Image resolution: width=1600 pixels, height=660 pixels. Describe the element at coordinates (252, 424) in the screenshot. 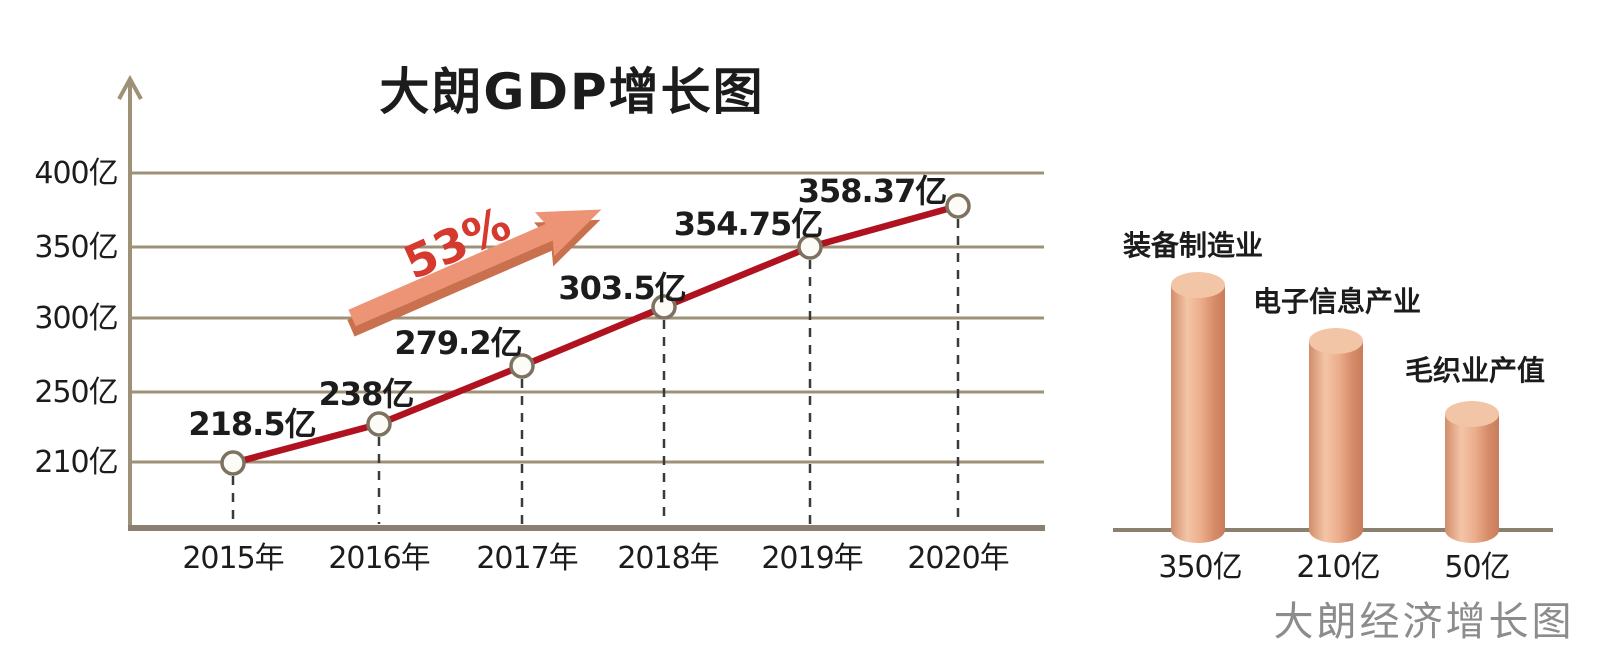

I see `point-label-2015: 218.5亿` at that location.